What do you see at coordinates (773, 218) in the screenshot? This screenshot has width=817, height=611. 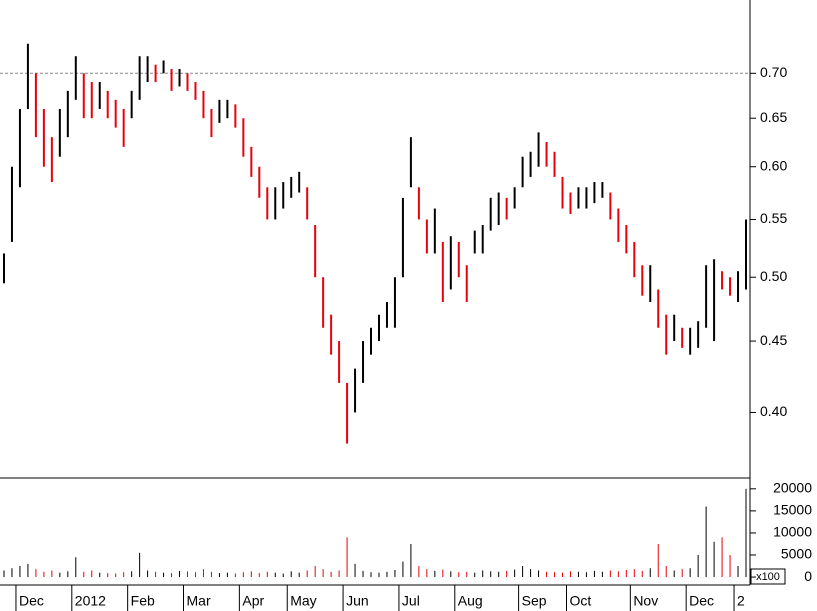 I see `y-tick-label: 0.55` at bounding box center [773, 218].